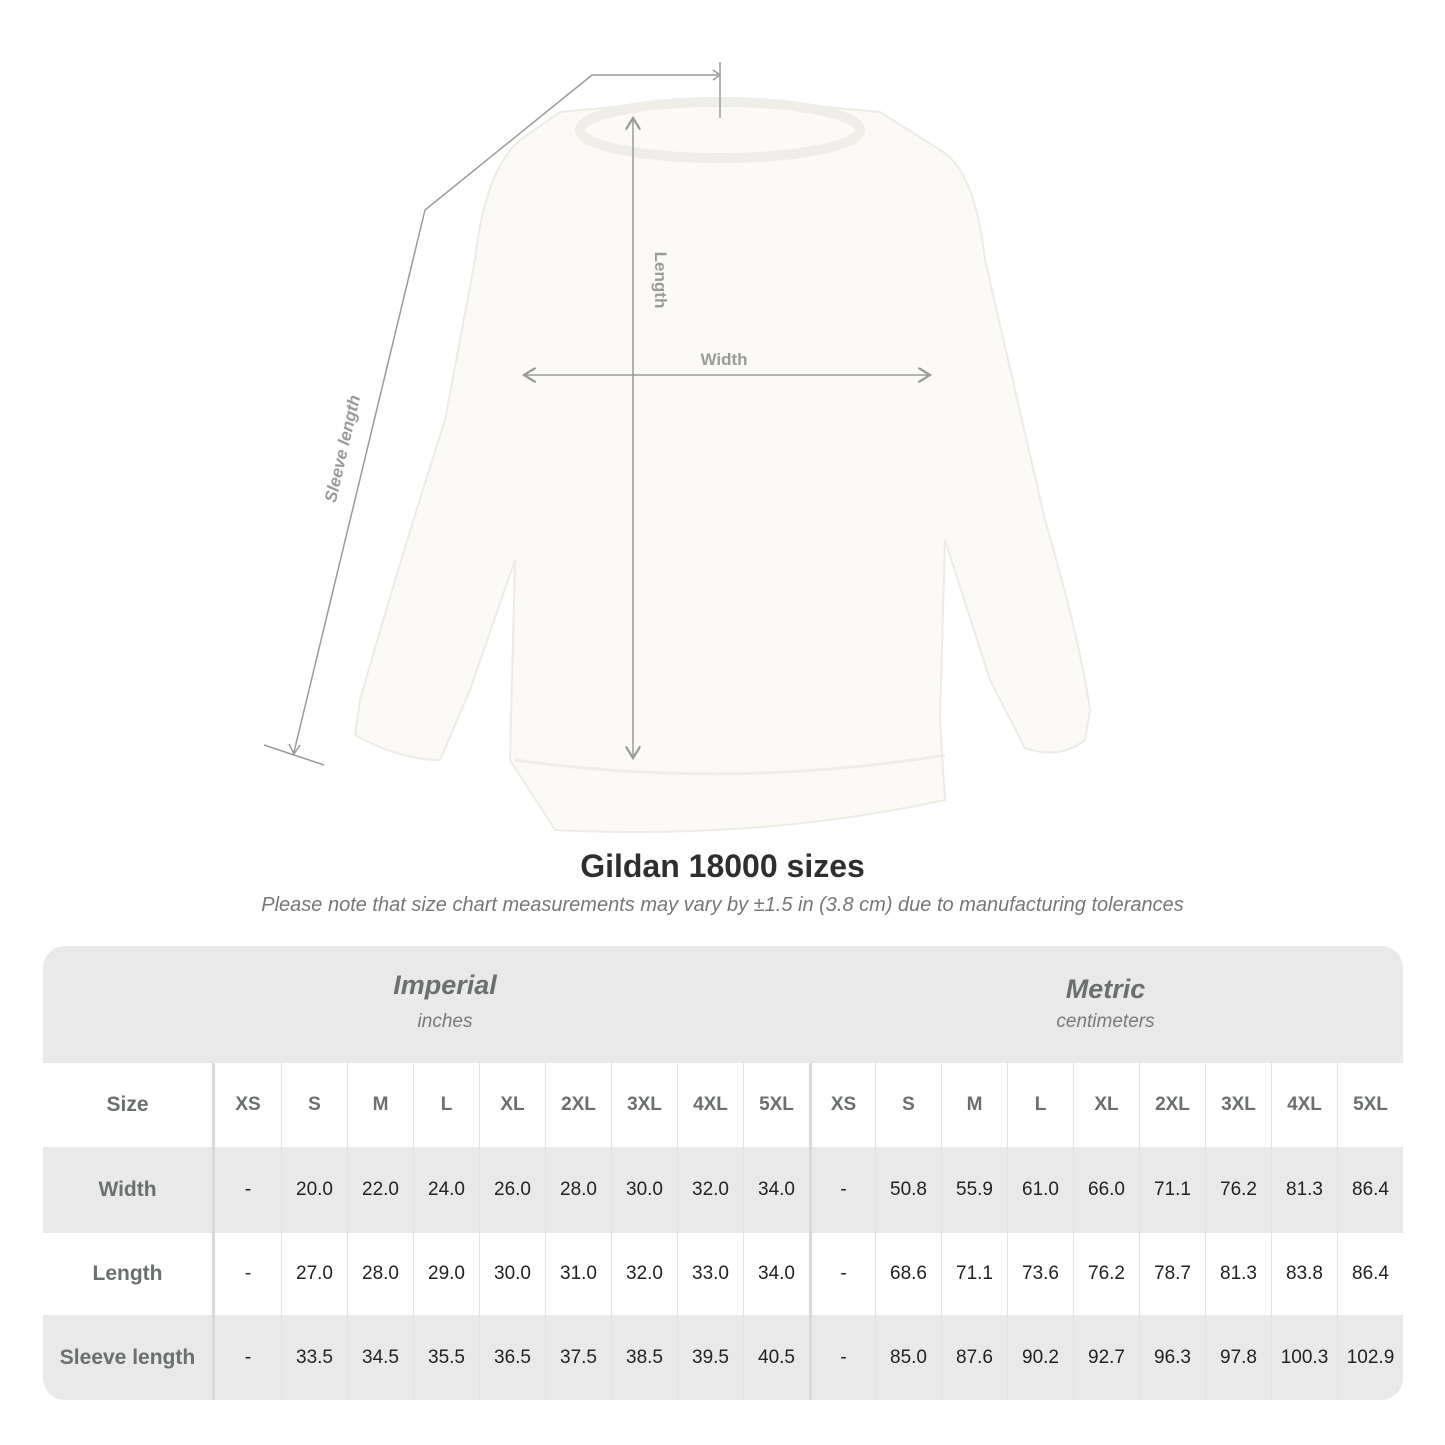  What do you see at coordinates (1304, 1274) in the screenshot?
I see `metric-value-cell: 83.8` at bounding box center [1304, 1274].